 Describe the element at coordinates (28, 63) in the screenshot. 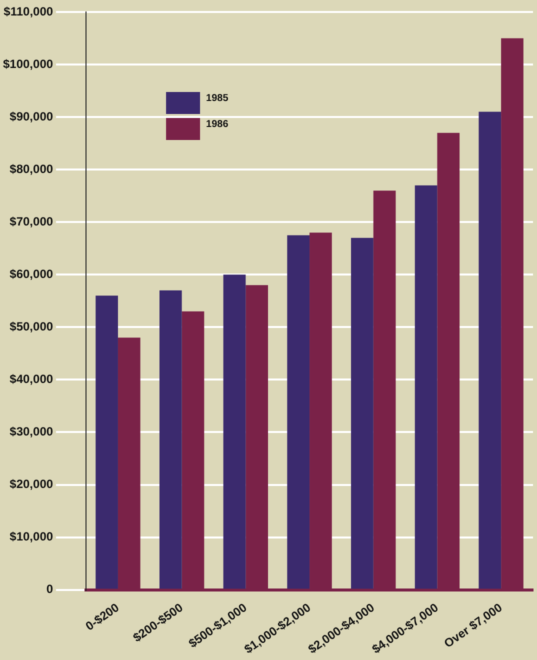

I see `y-tick-label: $100,000` at that location.